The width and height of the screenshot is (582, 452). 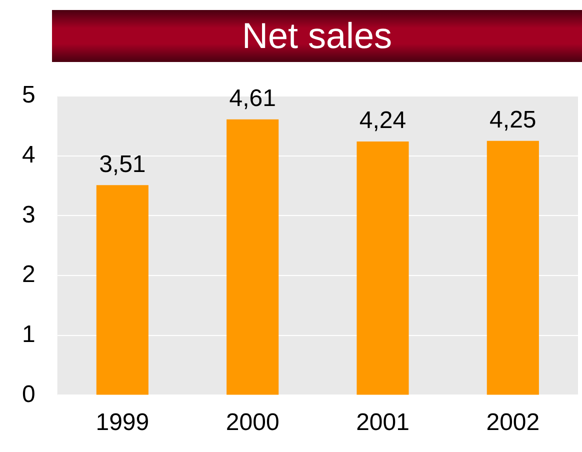 What do you see at coordinates (513, 120) in the screenshot?
I see `data-label: 4,25` at bounding box center [513, 120].